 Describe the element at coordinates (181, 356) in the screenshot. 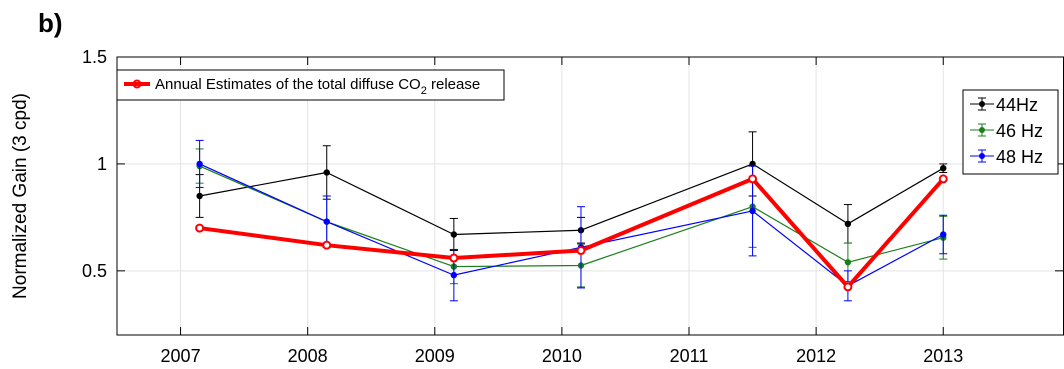

I see `x-tick-label: 2007` at that location.